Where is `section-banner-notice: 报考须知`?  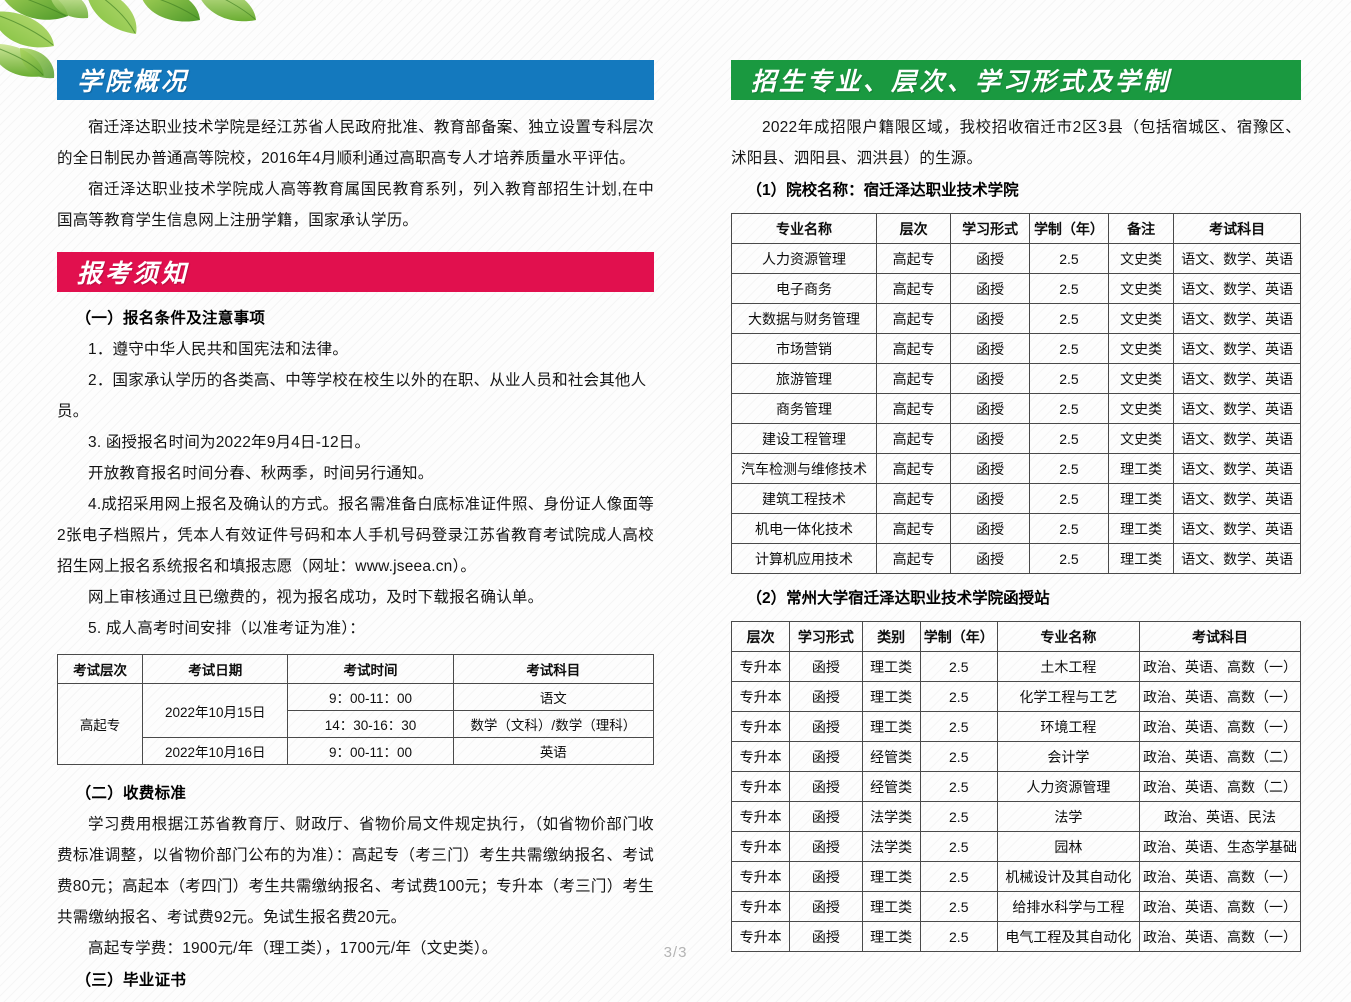
section-banner-notice: 报考须知 is located at coordinates (355, 272).